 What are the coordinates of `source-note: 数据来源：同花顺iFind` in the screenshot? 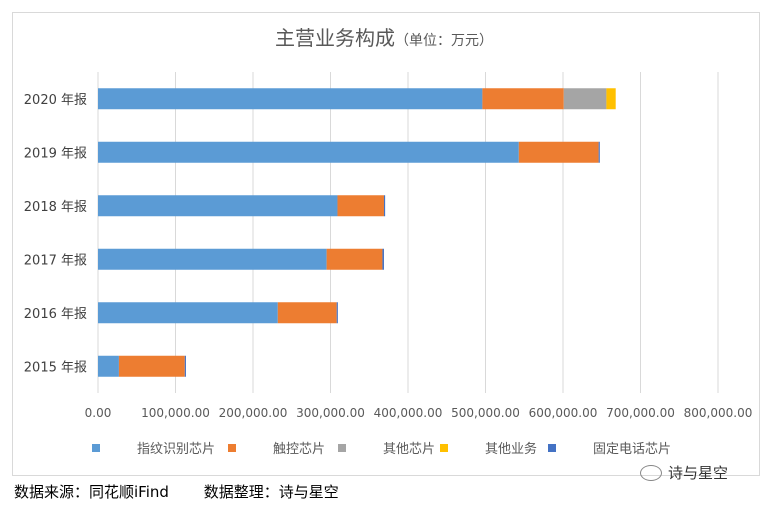 It's located at (91, 492).